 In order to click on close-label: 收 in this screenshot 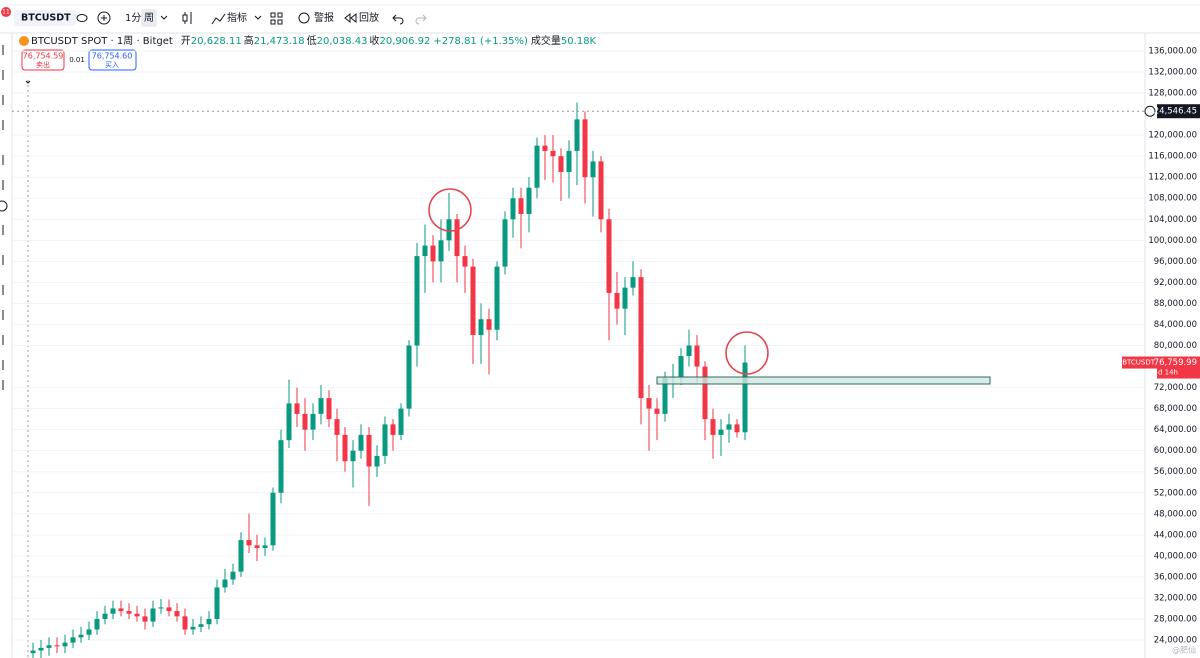, I will do `click(375, 40)`.